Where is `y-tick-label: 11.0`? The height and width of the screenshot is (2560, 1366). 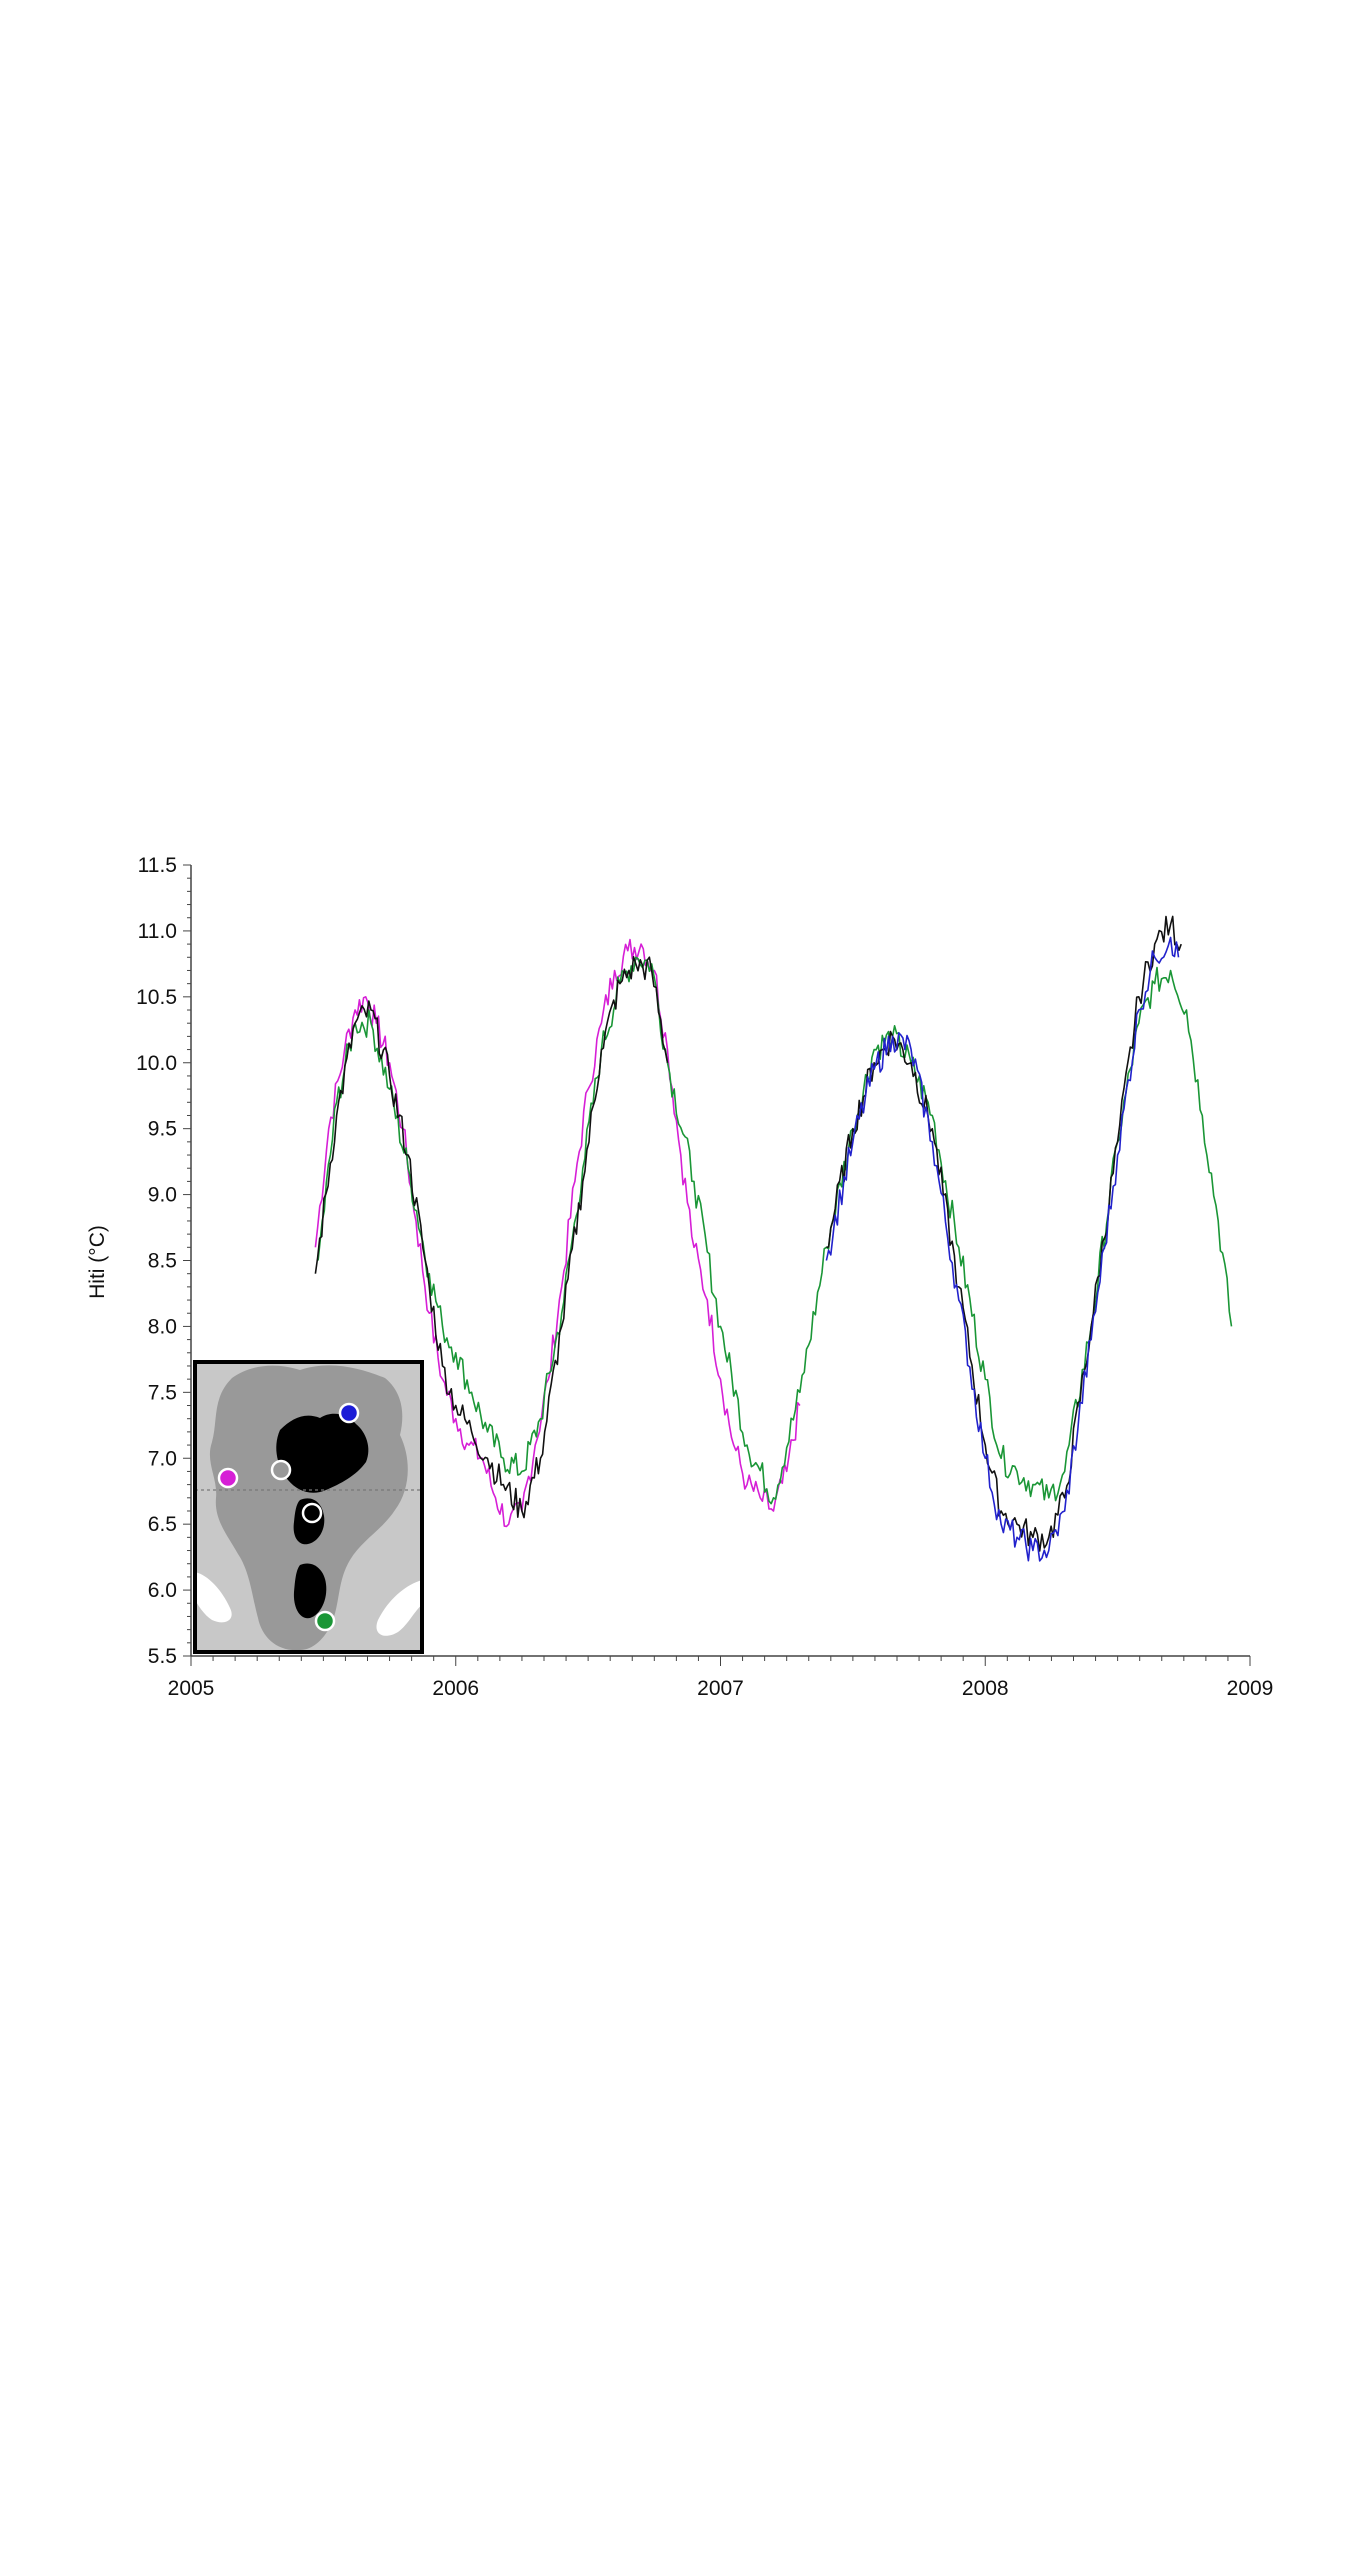 y-tick-label: 11.0 is located at coordinates (157, 931).